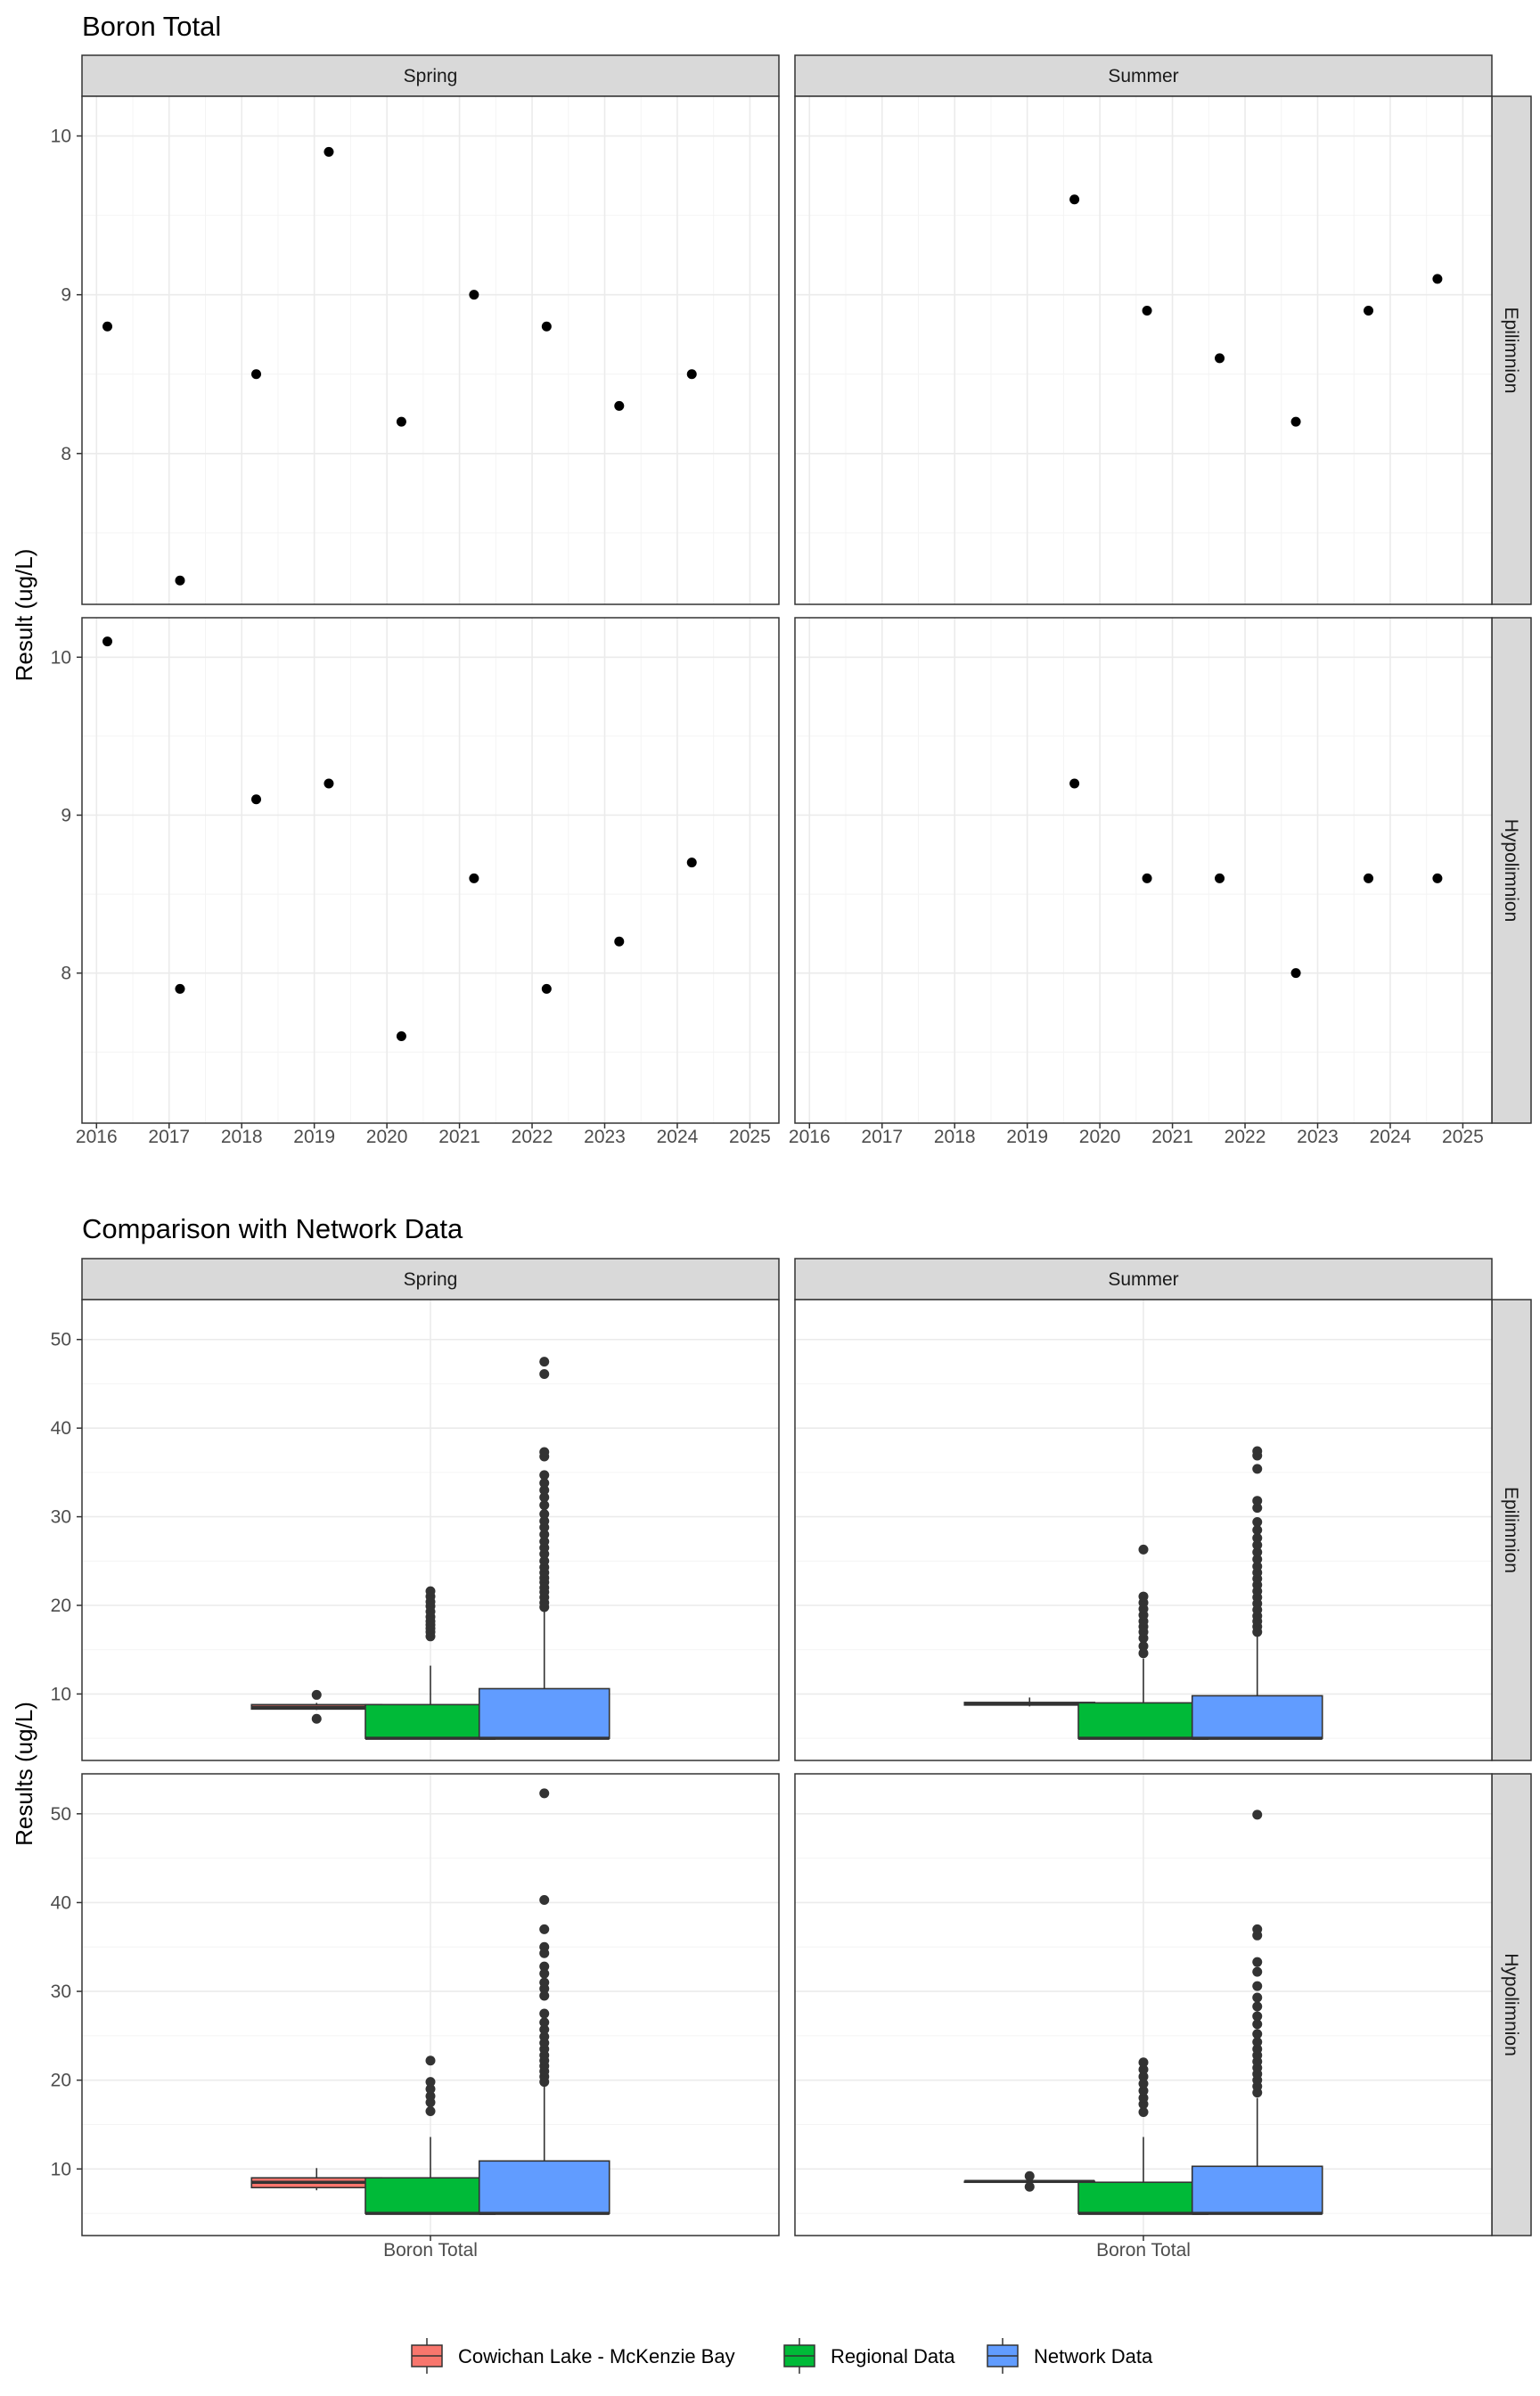  I want to click on chart-title-1: Boron Total, so click(151, 26).